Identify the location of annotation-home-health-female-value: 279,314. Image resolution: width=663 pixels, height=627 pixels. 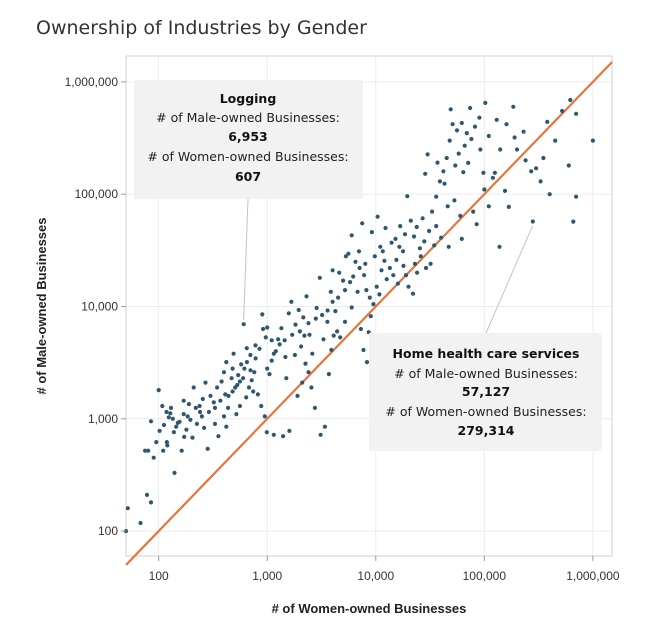
(486, 430).